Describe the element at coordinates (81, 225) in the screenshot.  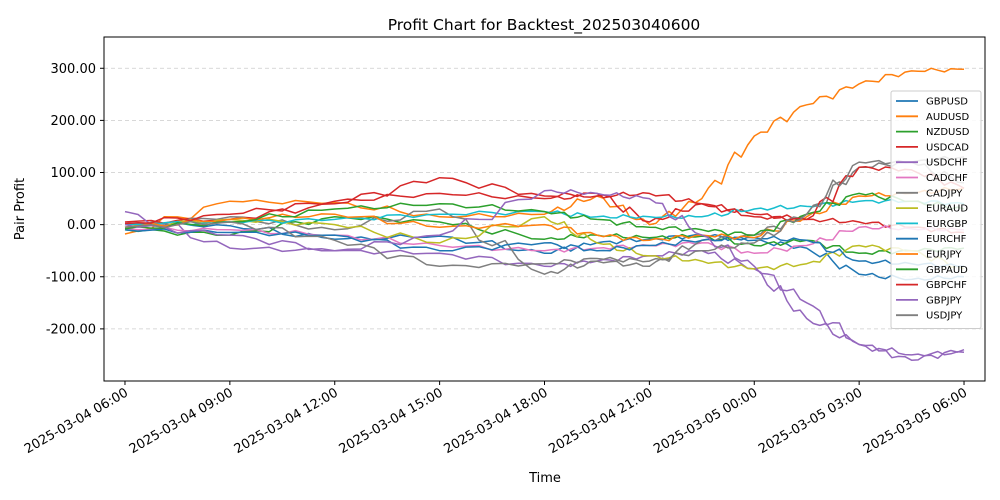
I see `y-tick-label: 0.00` at that location.